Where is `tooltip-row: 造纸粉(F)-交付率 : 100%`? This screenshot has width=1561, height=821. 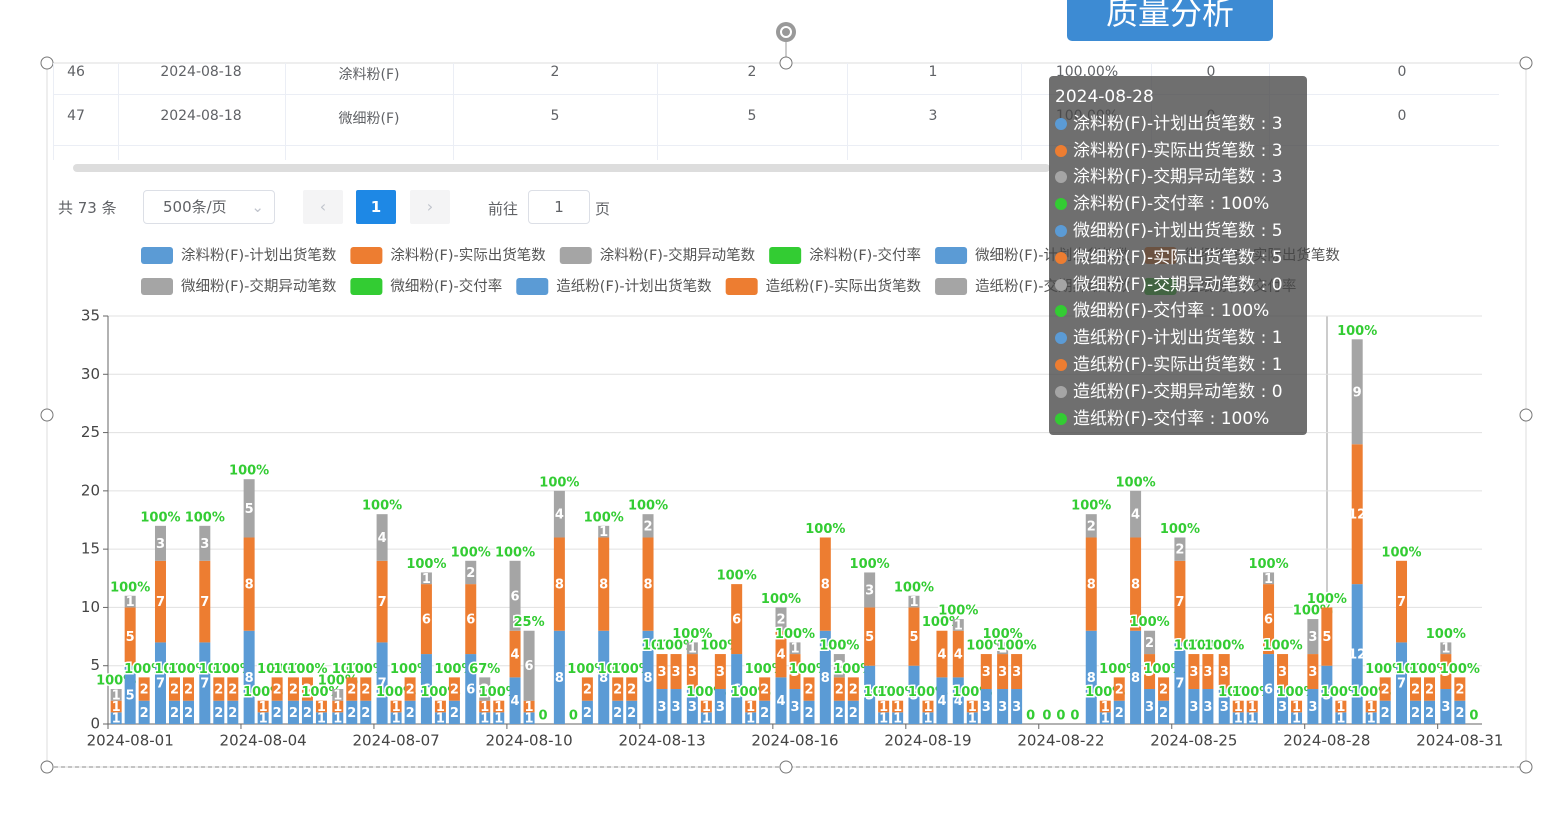
tooltip-row: 造纸粉(F)-交付率 : 100% is located at coordinates (1178, 419).